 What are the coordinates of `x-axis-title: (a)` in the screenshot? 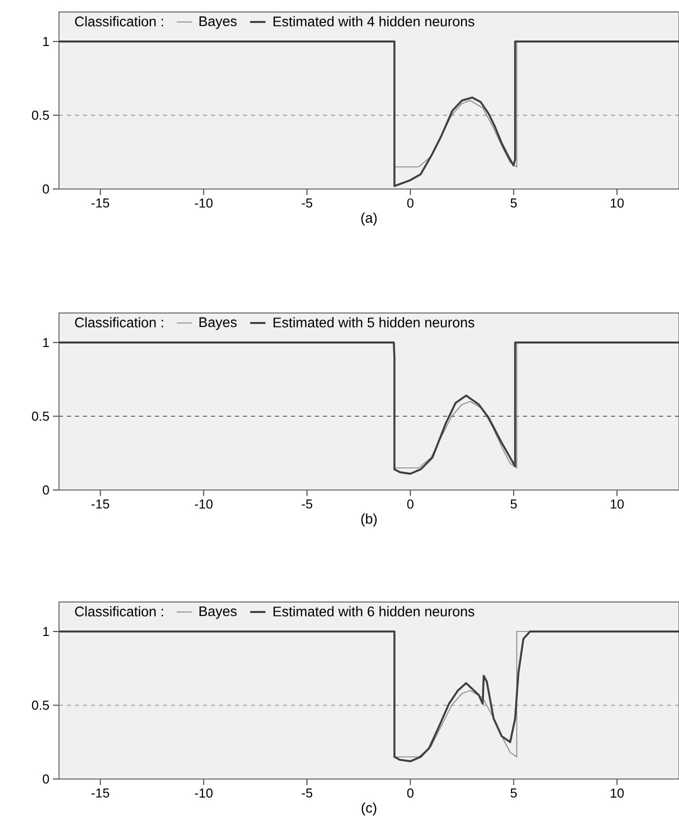 It's located at (369, 219).